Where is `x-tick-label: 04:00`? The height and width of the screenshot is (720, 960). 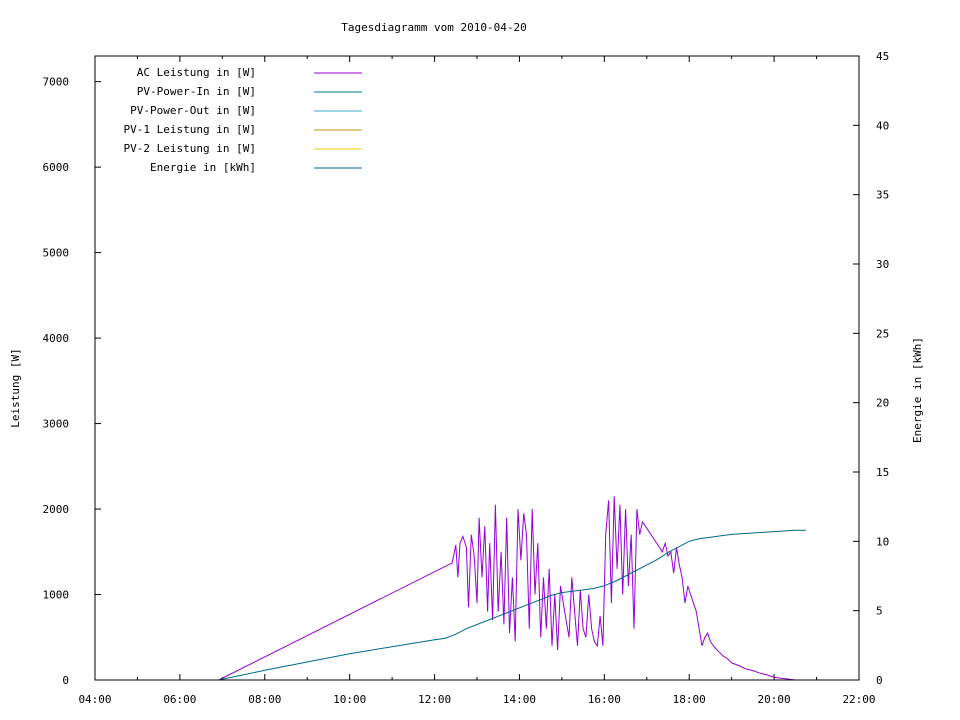 x-tick-label: 04:00 is located at coordinates (94, 699).